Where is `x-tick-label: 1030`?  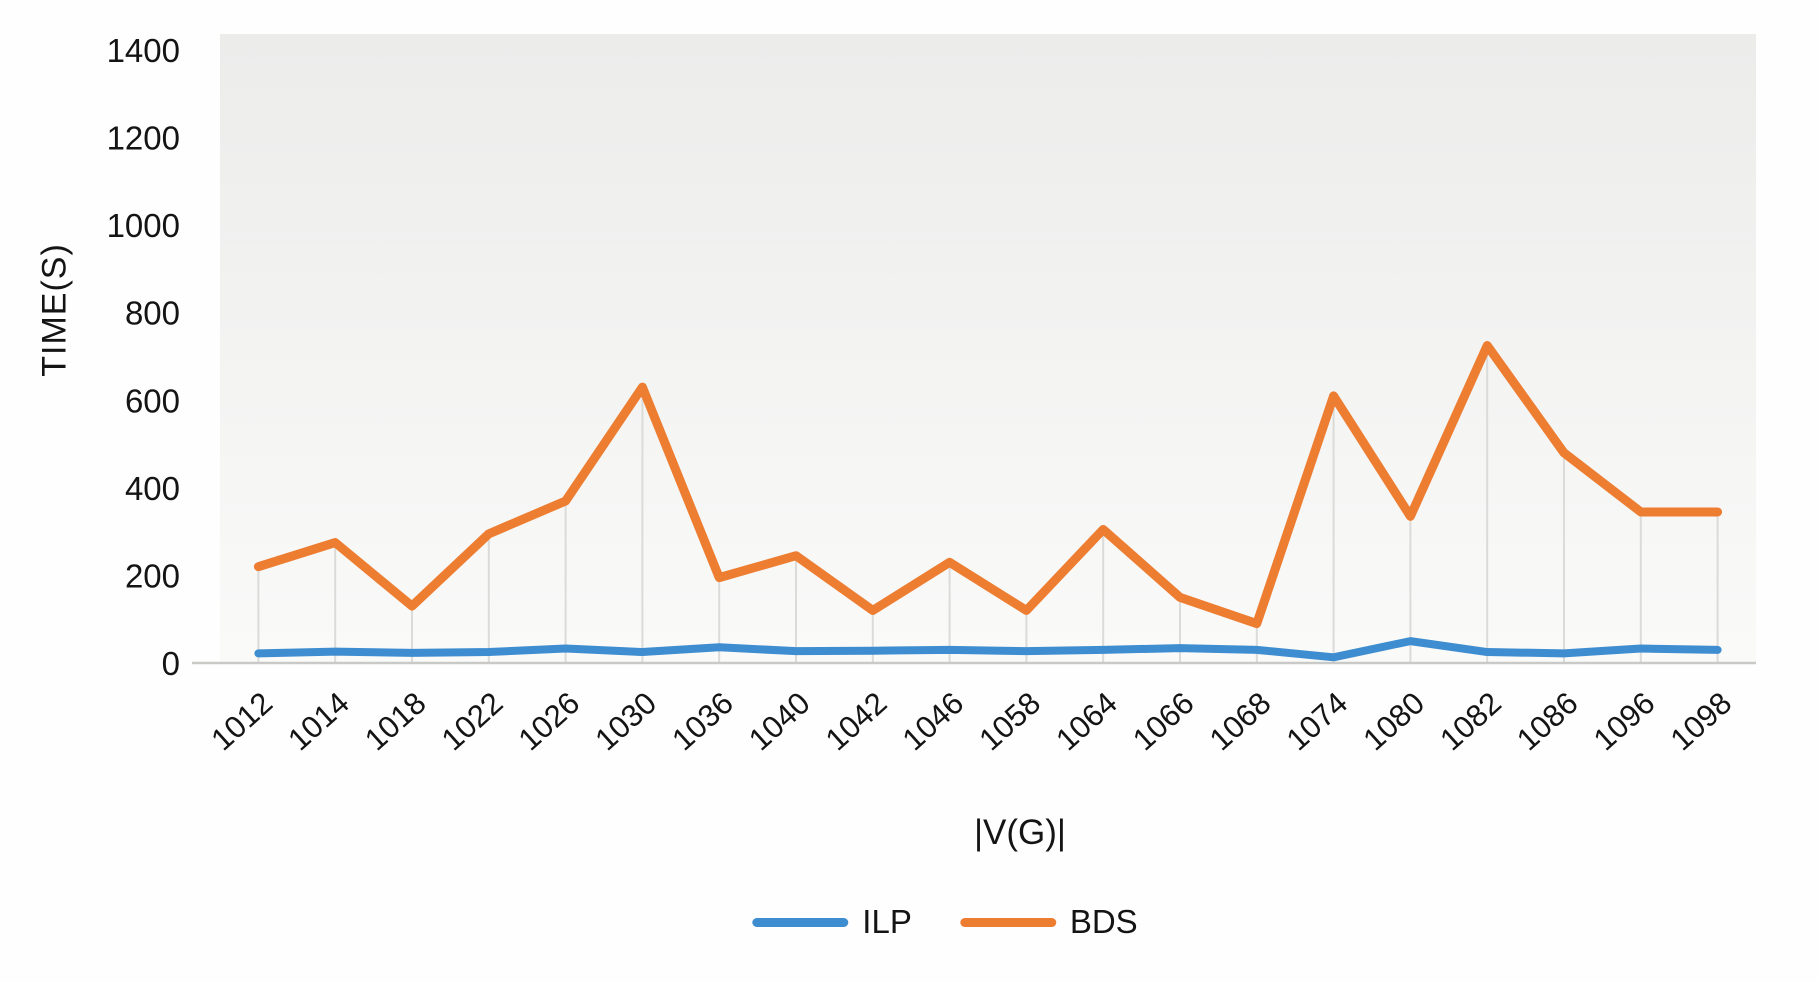 x-tick-label: 1030 is located at coordinates (625, 721).